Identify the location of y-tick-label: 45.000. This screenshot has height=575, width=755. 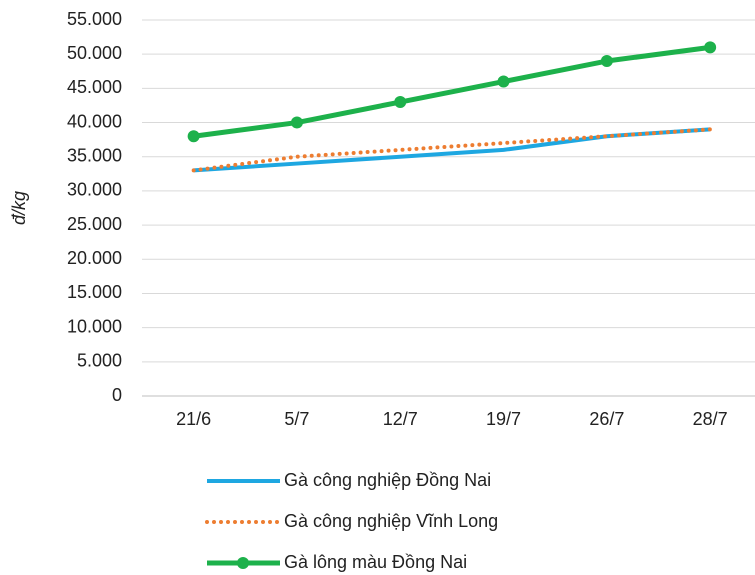
(94, 87).